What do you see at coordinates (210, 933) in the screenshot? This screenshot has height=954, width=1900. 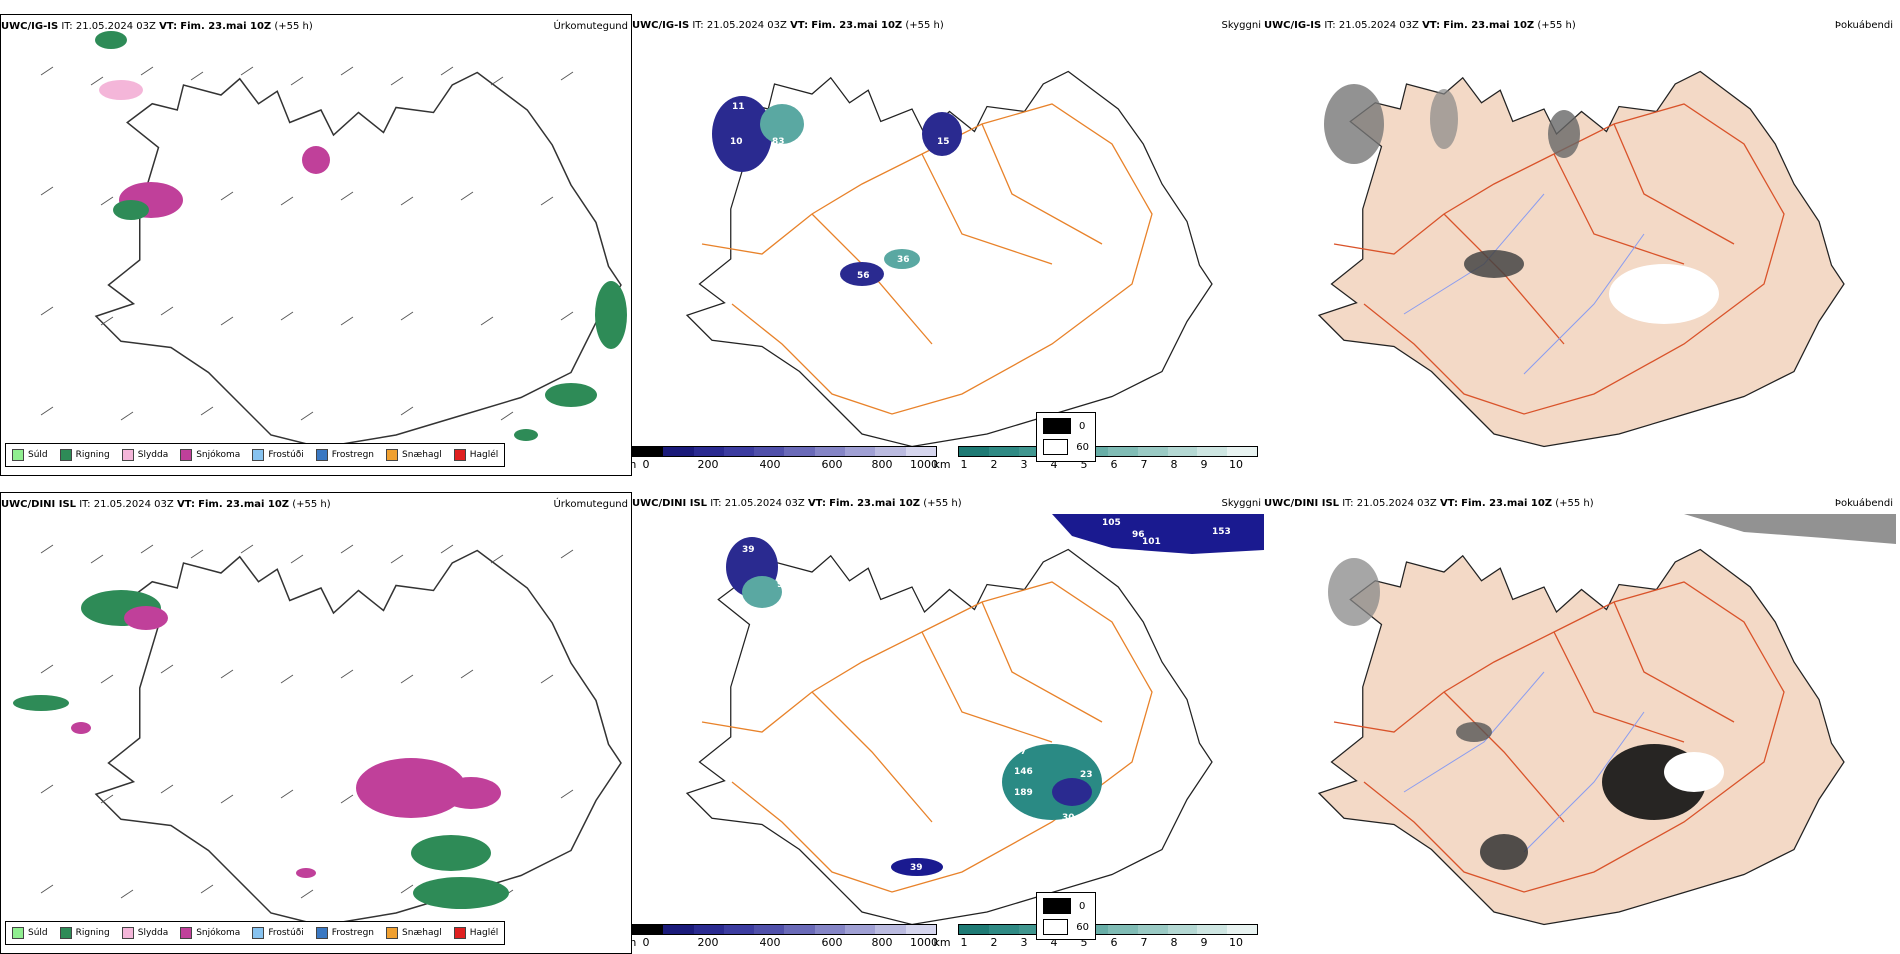 I see `legend-item: Snjókoma` at bounding box center [210, 933].